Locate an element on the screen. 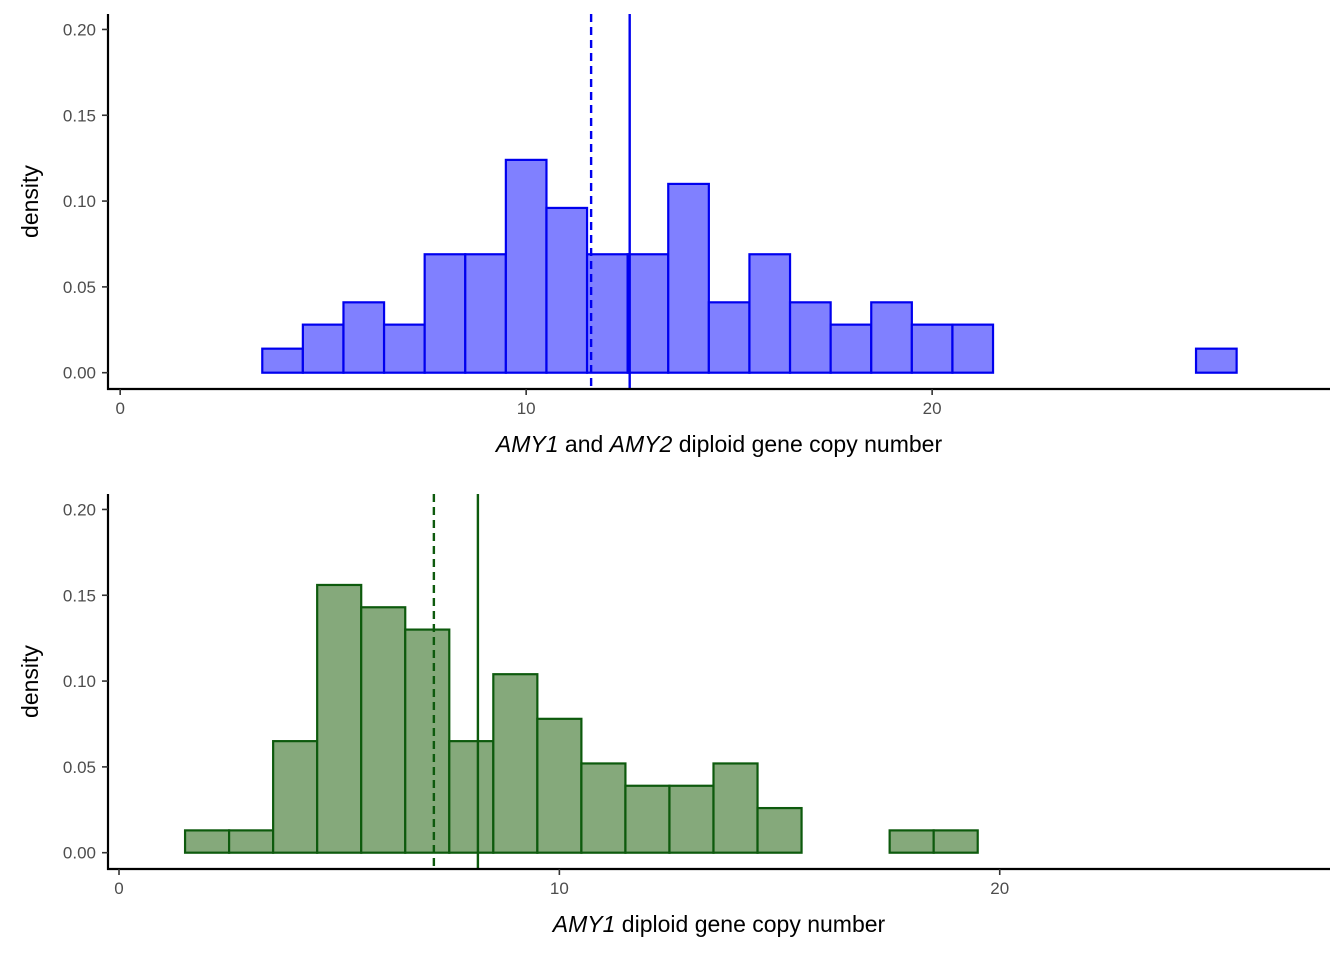 This screenshot has width=1344, height=960. x-axis-title-part: AMY2 is located at coordinates (640, 444).